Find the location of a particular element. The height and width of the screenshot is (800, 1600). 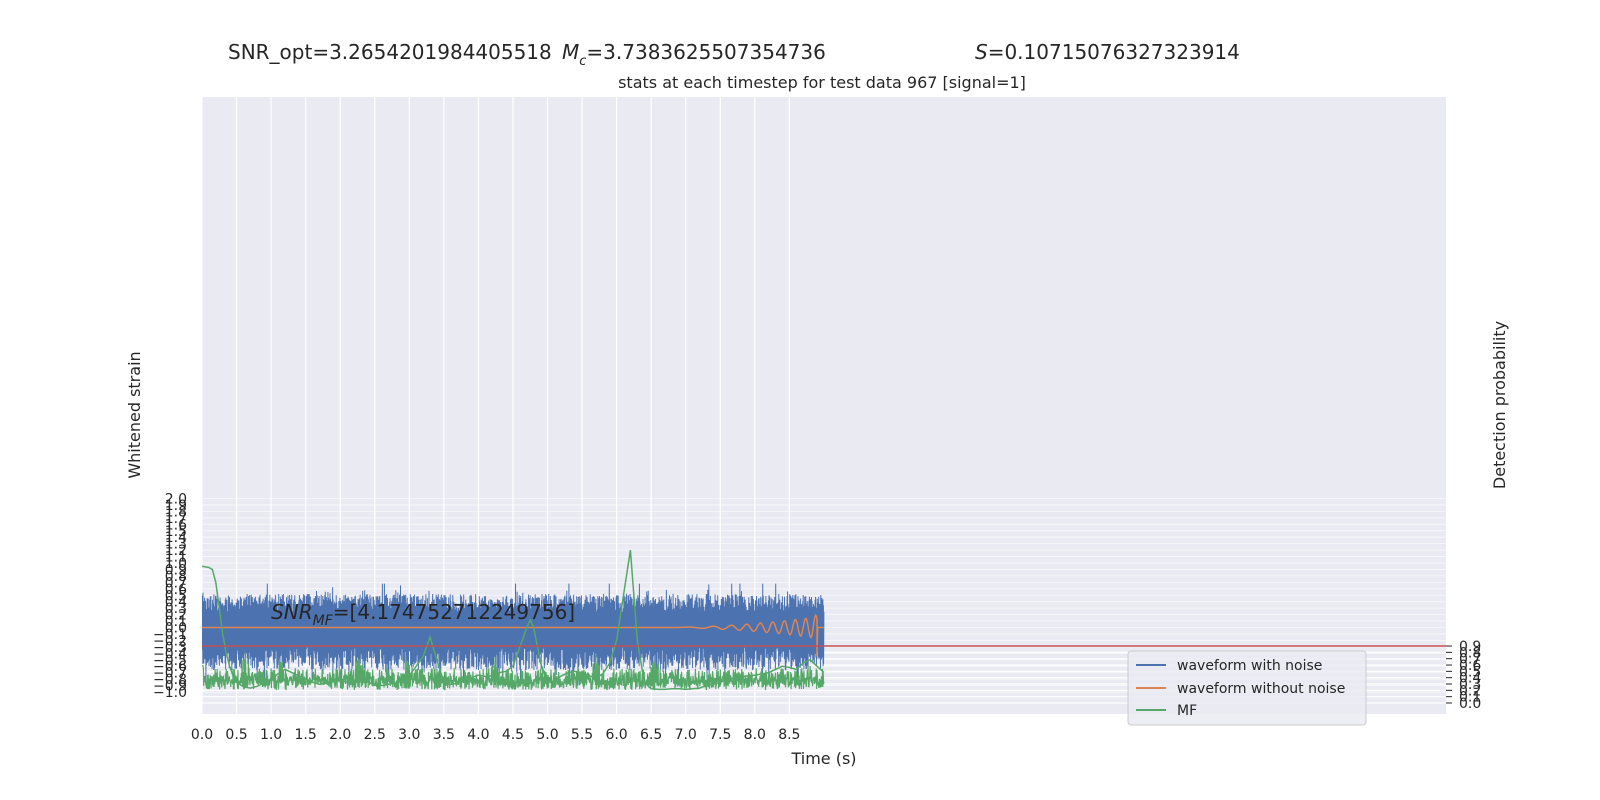

series-detection-probability is located at coordinates (513, 671).